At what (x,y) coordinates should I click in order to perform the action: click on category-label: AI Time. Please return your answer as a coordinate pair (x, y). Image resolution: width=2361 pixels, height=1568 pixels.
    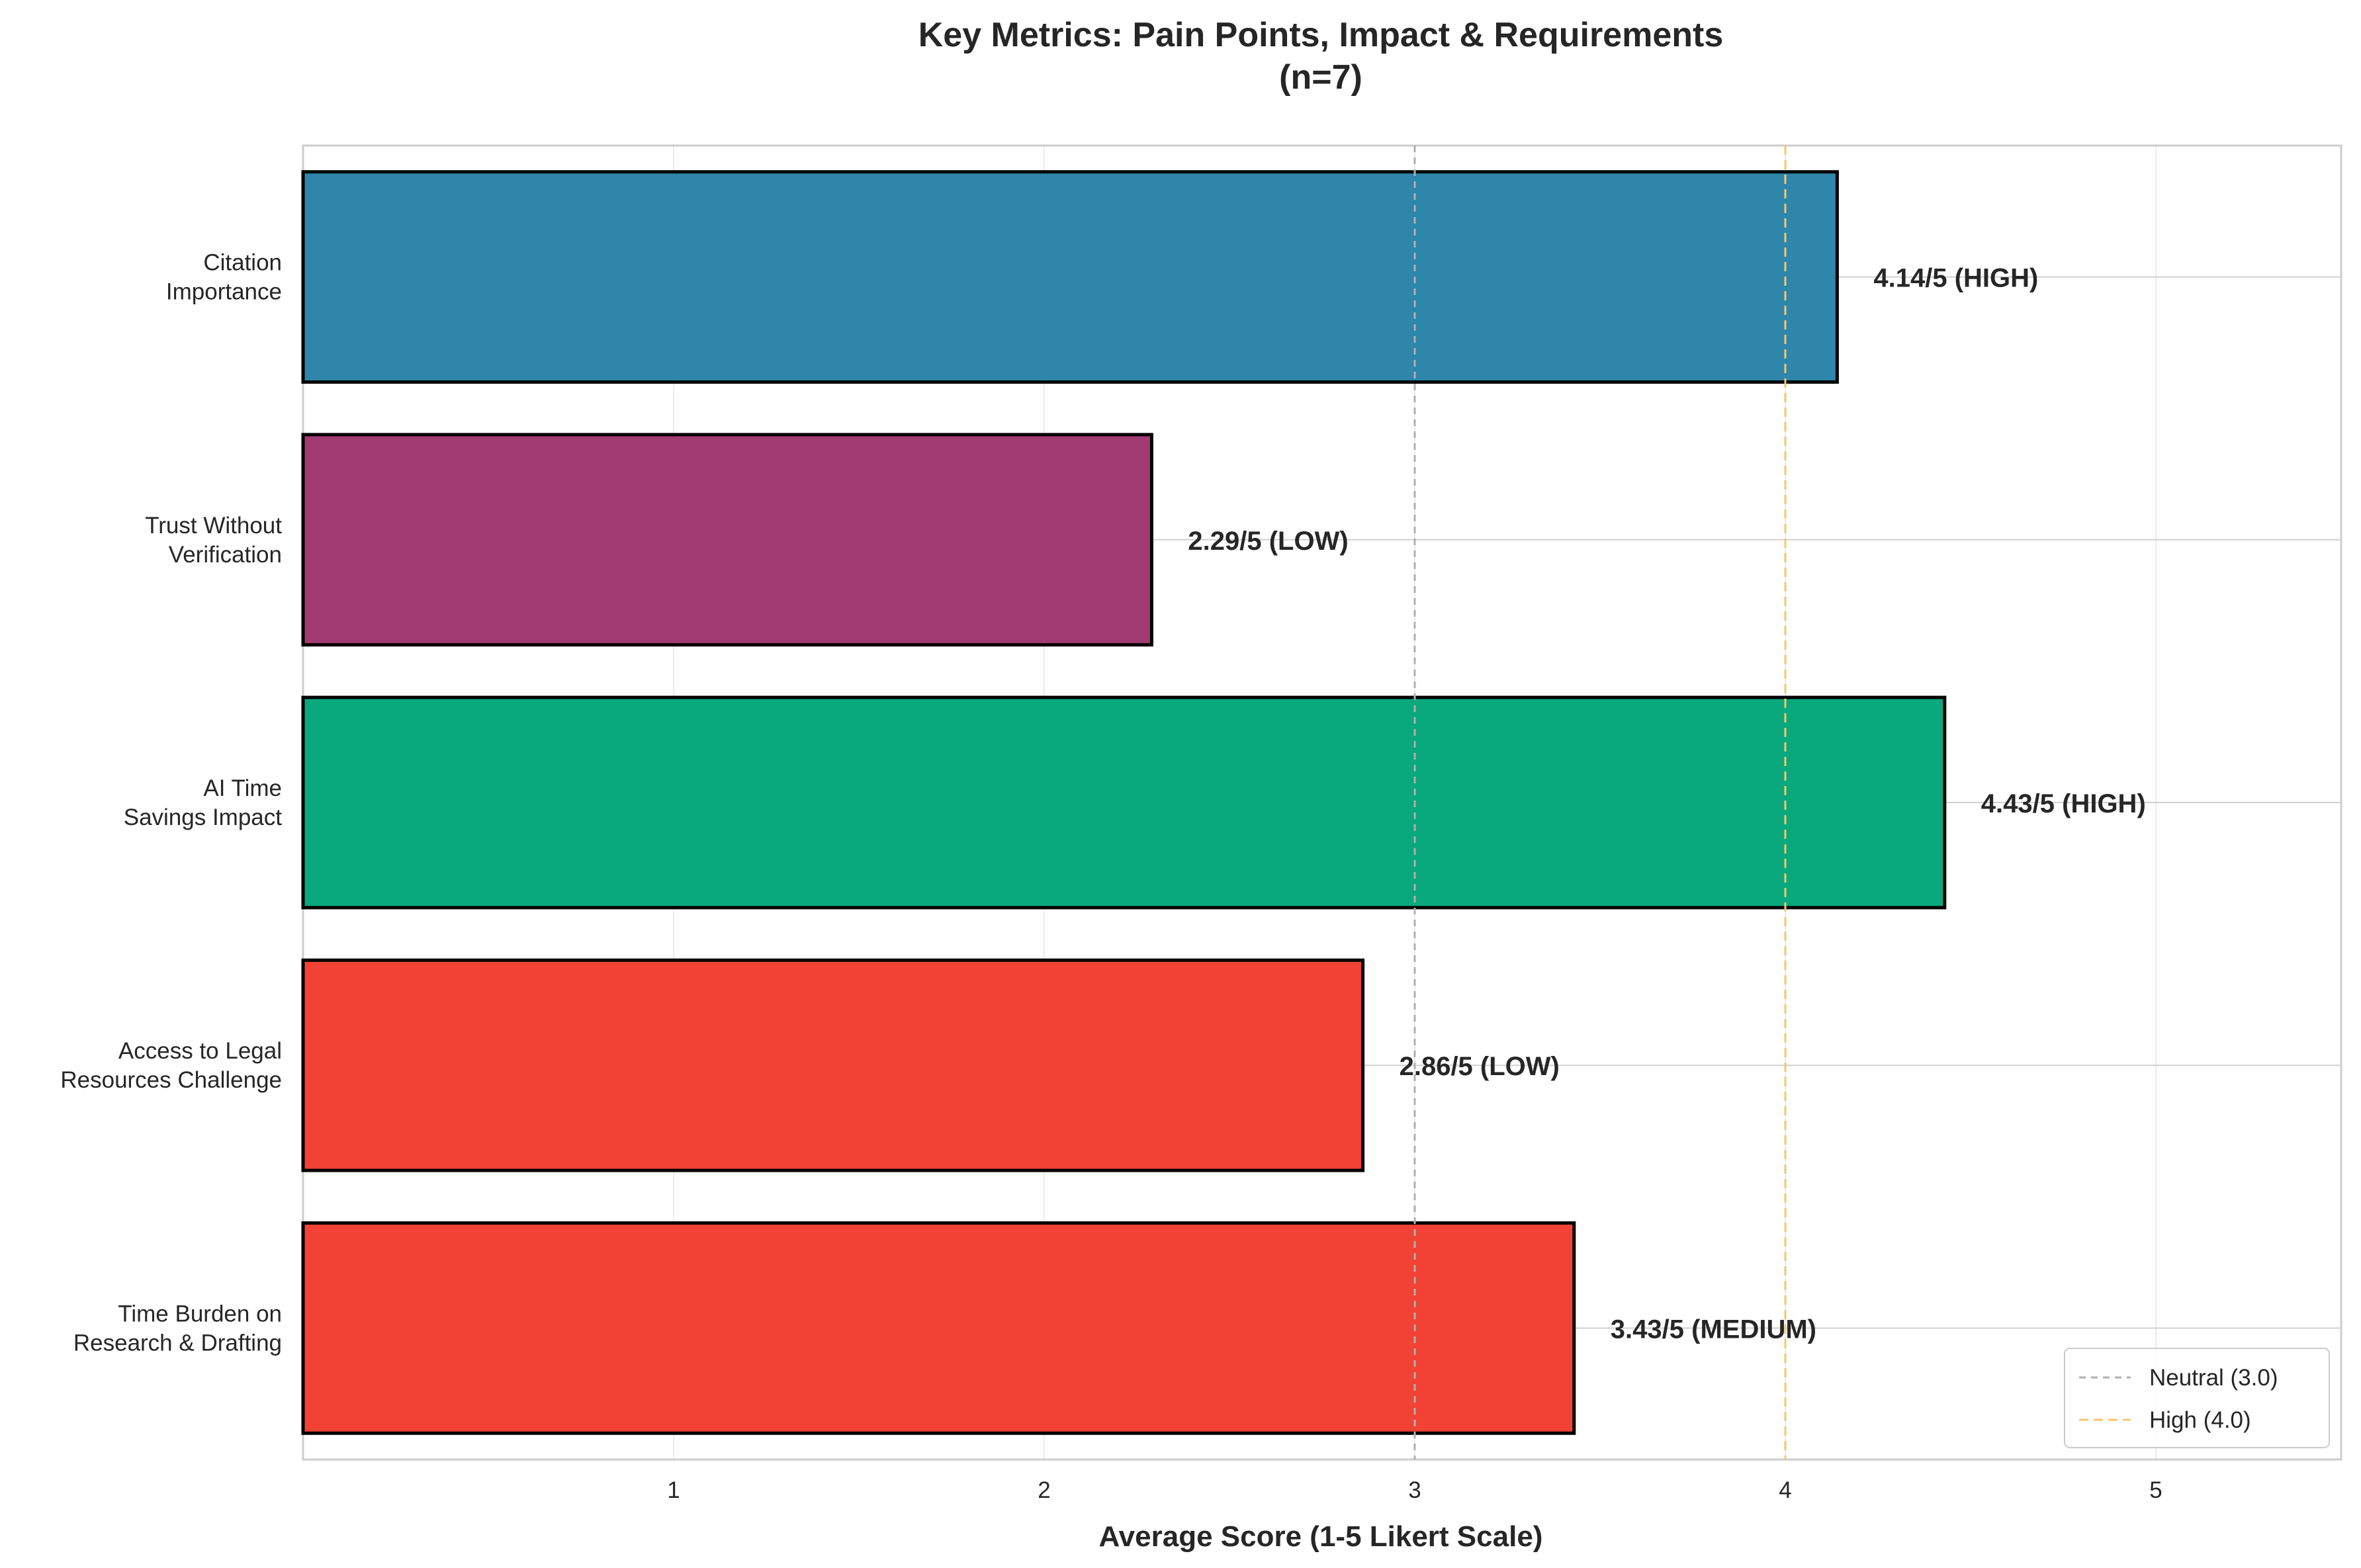
    Looking at the image, I should click on (242, 788).